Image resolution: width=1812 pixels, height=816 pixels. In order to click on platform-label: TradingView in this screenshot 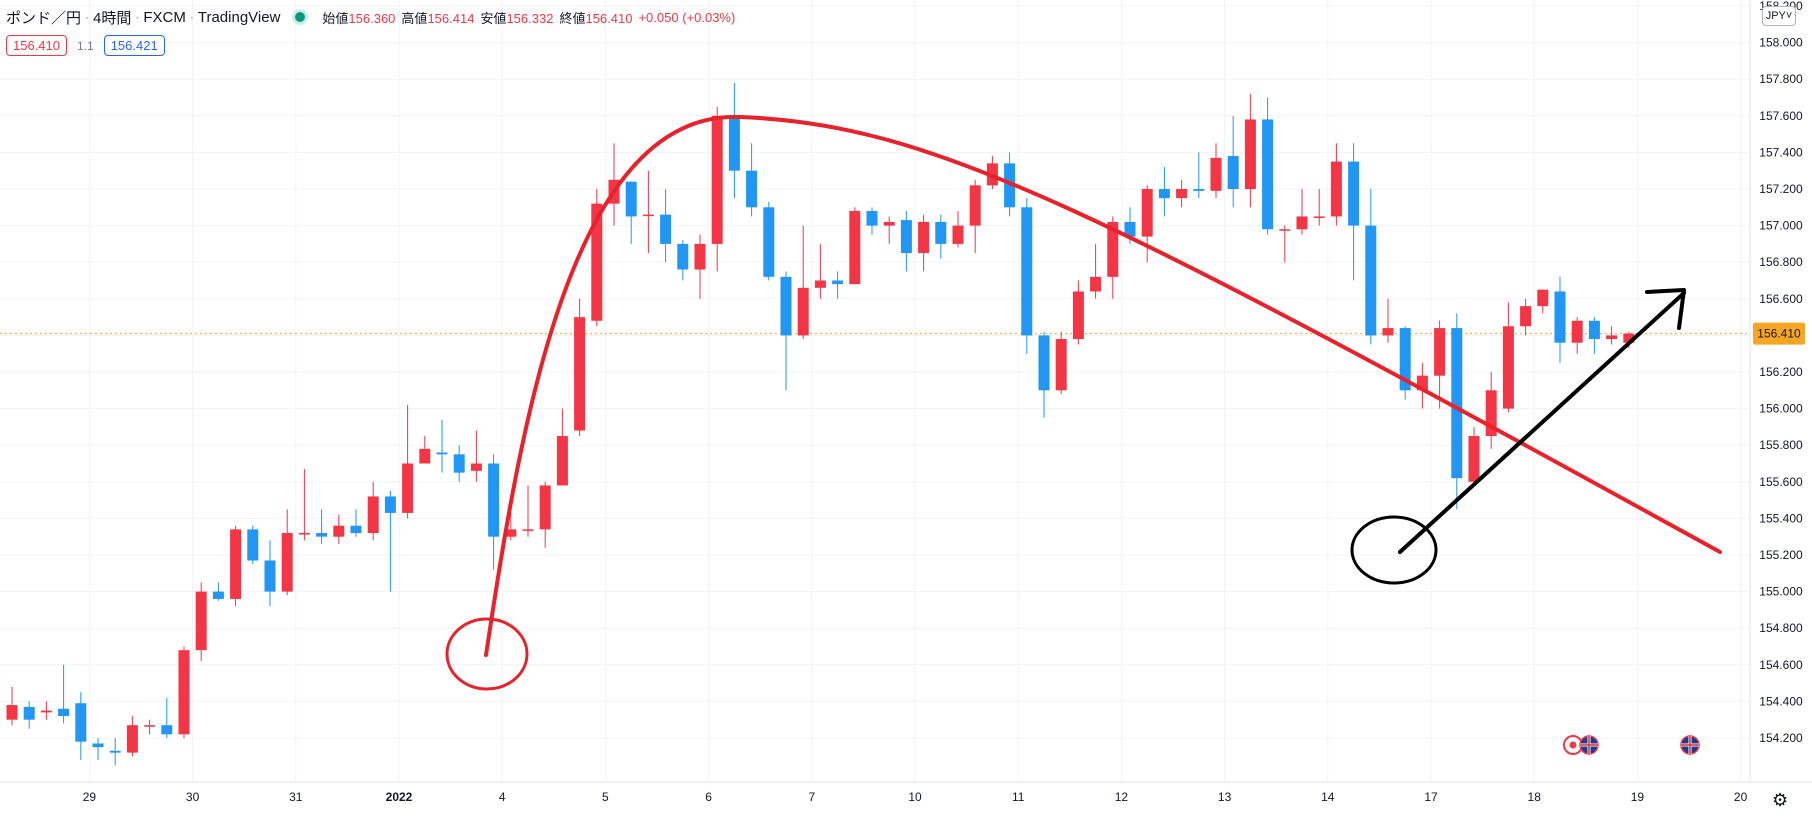, I will do `click(239, 17)`.